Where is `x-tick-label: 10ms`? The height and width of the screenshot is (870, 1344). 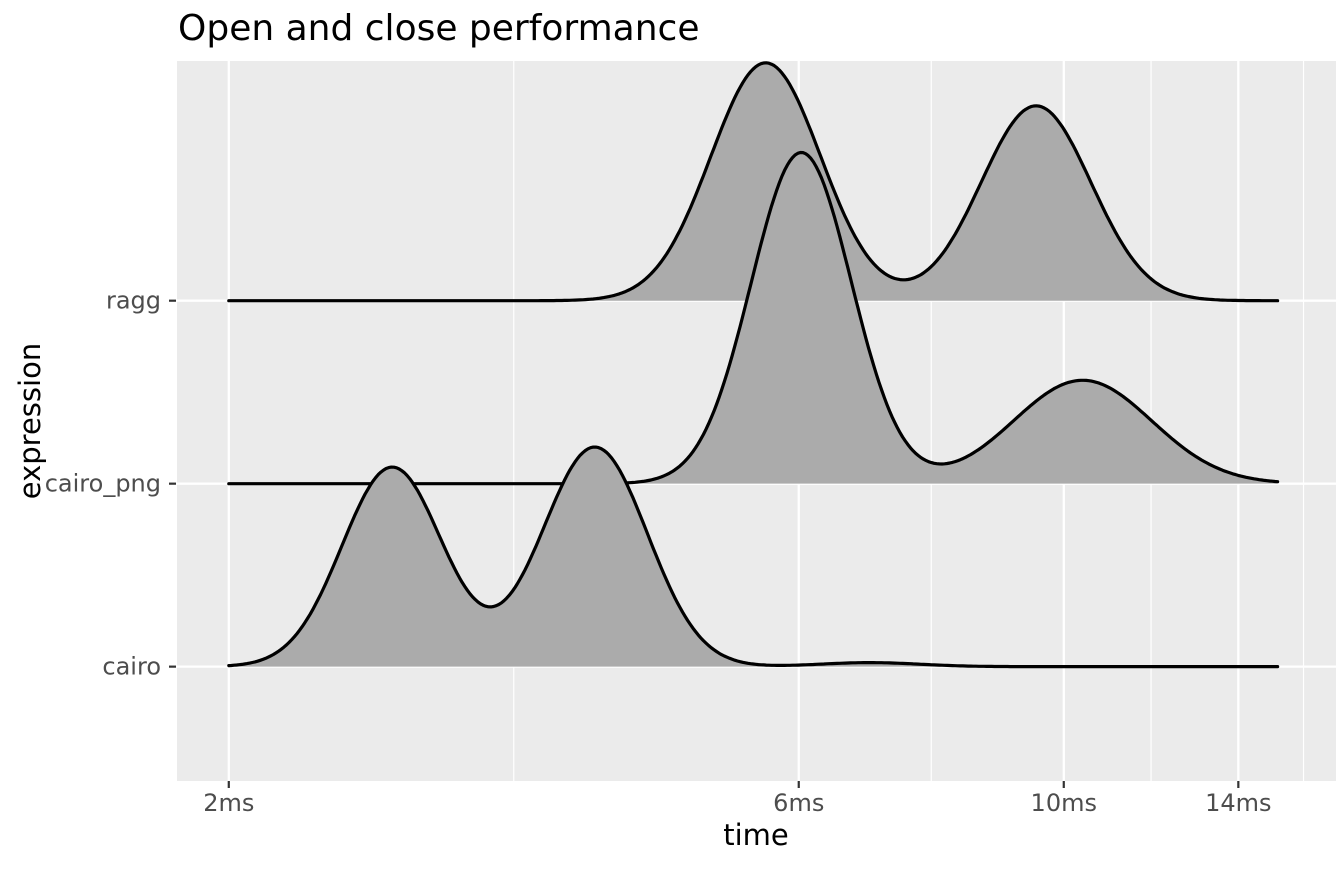 x-tick-label: 10ms is located at coordinates (1064, 803).